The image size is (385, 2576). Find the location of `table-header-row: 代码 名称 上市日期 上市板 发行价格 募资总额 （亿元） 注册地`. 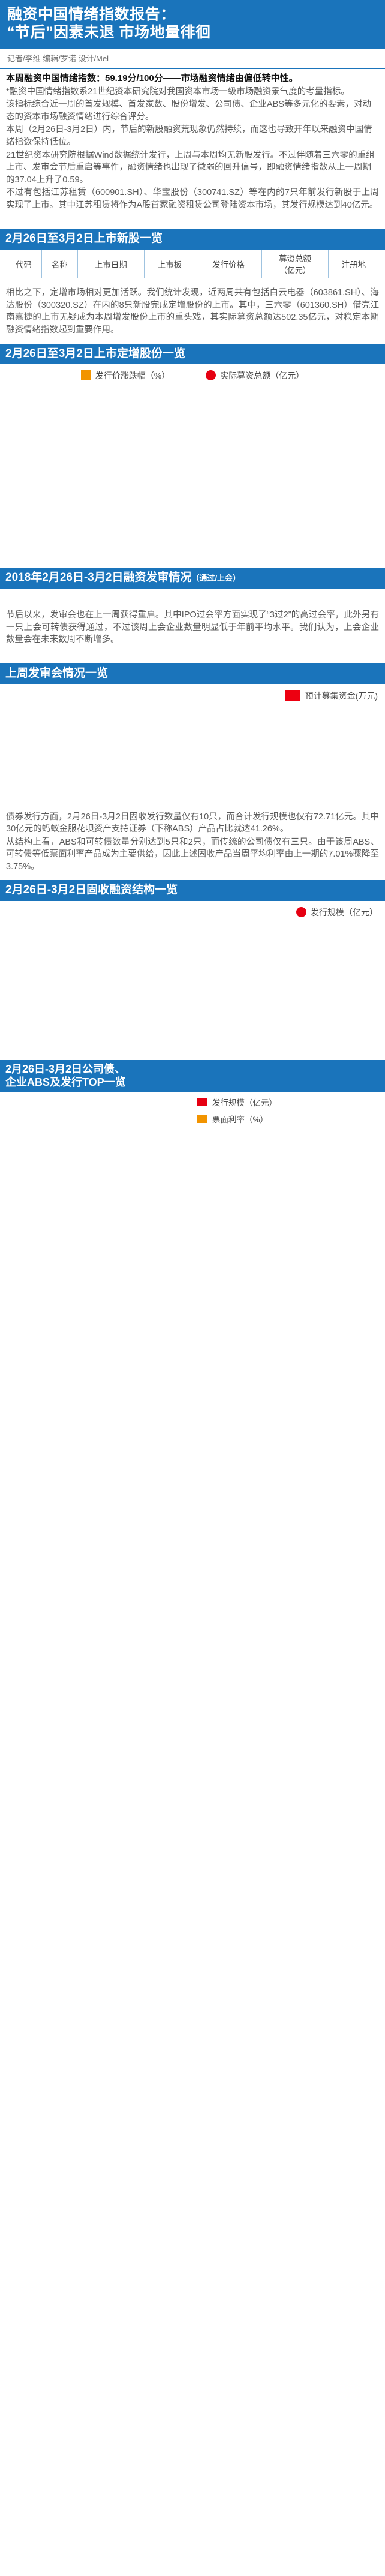

table-header-row: 代码 名称 上市日期 上市板 发行价格 募资总额 （亿元） 注册地 is located at coordinates (192, 264).